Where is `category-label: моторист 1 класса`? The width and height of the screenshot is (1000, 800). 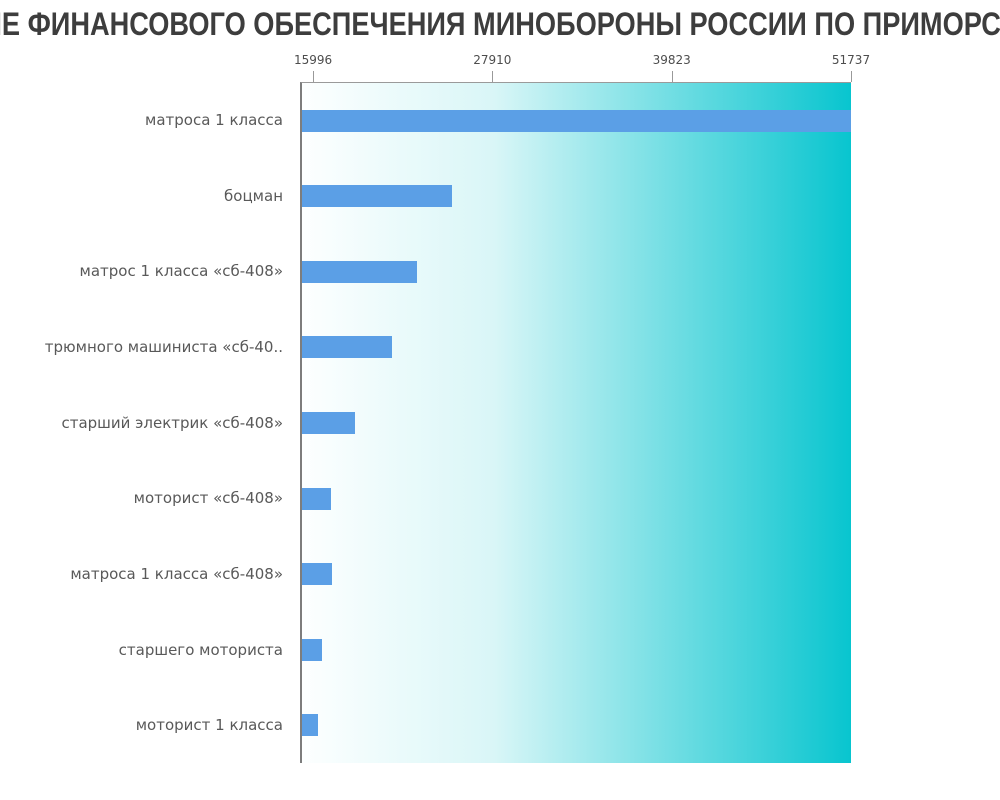 category-label: моторист 1 класса is located at coordinates (209, 725).